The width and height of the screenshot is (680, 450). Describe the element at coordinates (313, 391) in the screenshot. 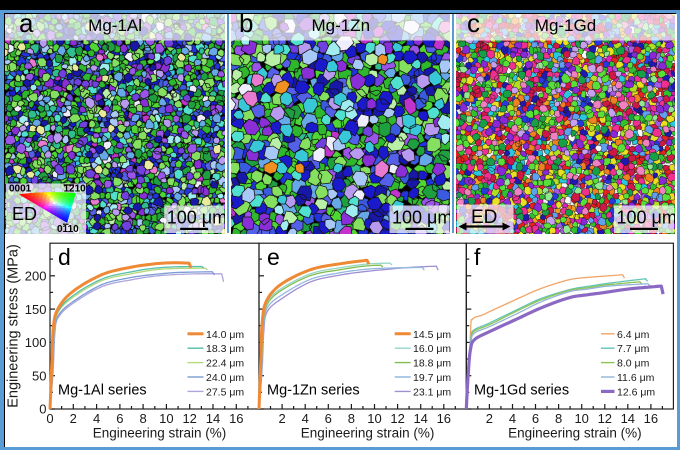

I see `svg-text: Mg-1Zn series` at that location.